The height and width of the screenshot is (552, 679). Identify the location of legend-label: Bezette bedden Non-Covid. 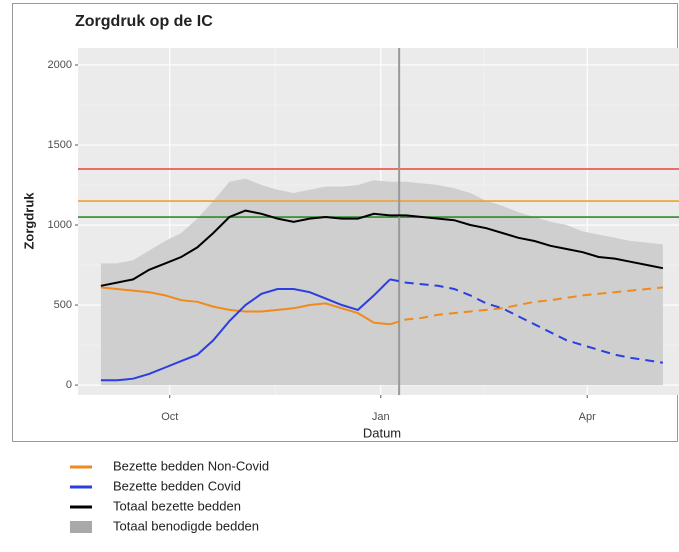
(191, 465).